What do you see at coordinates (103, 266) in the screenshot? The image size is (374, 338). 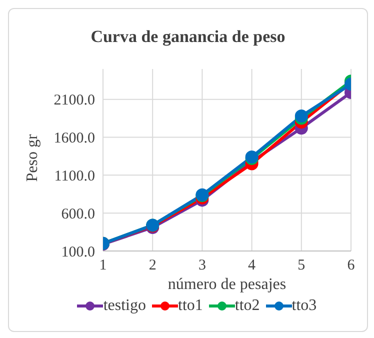 I see `x-tick-label: 1` at bounding box center [103, 266].